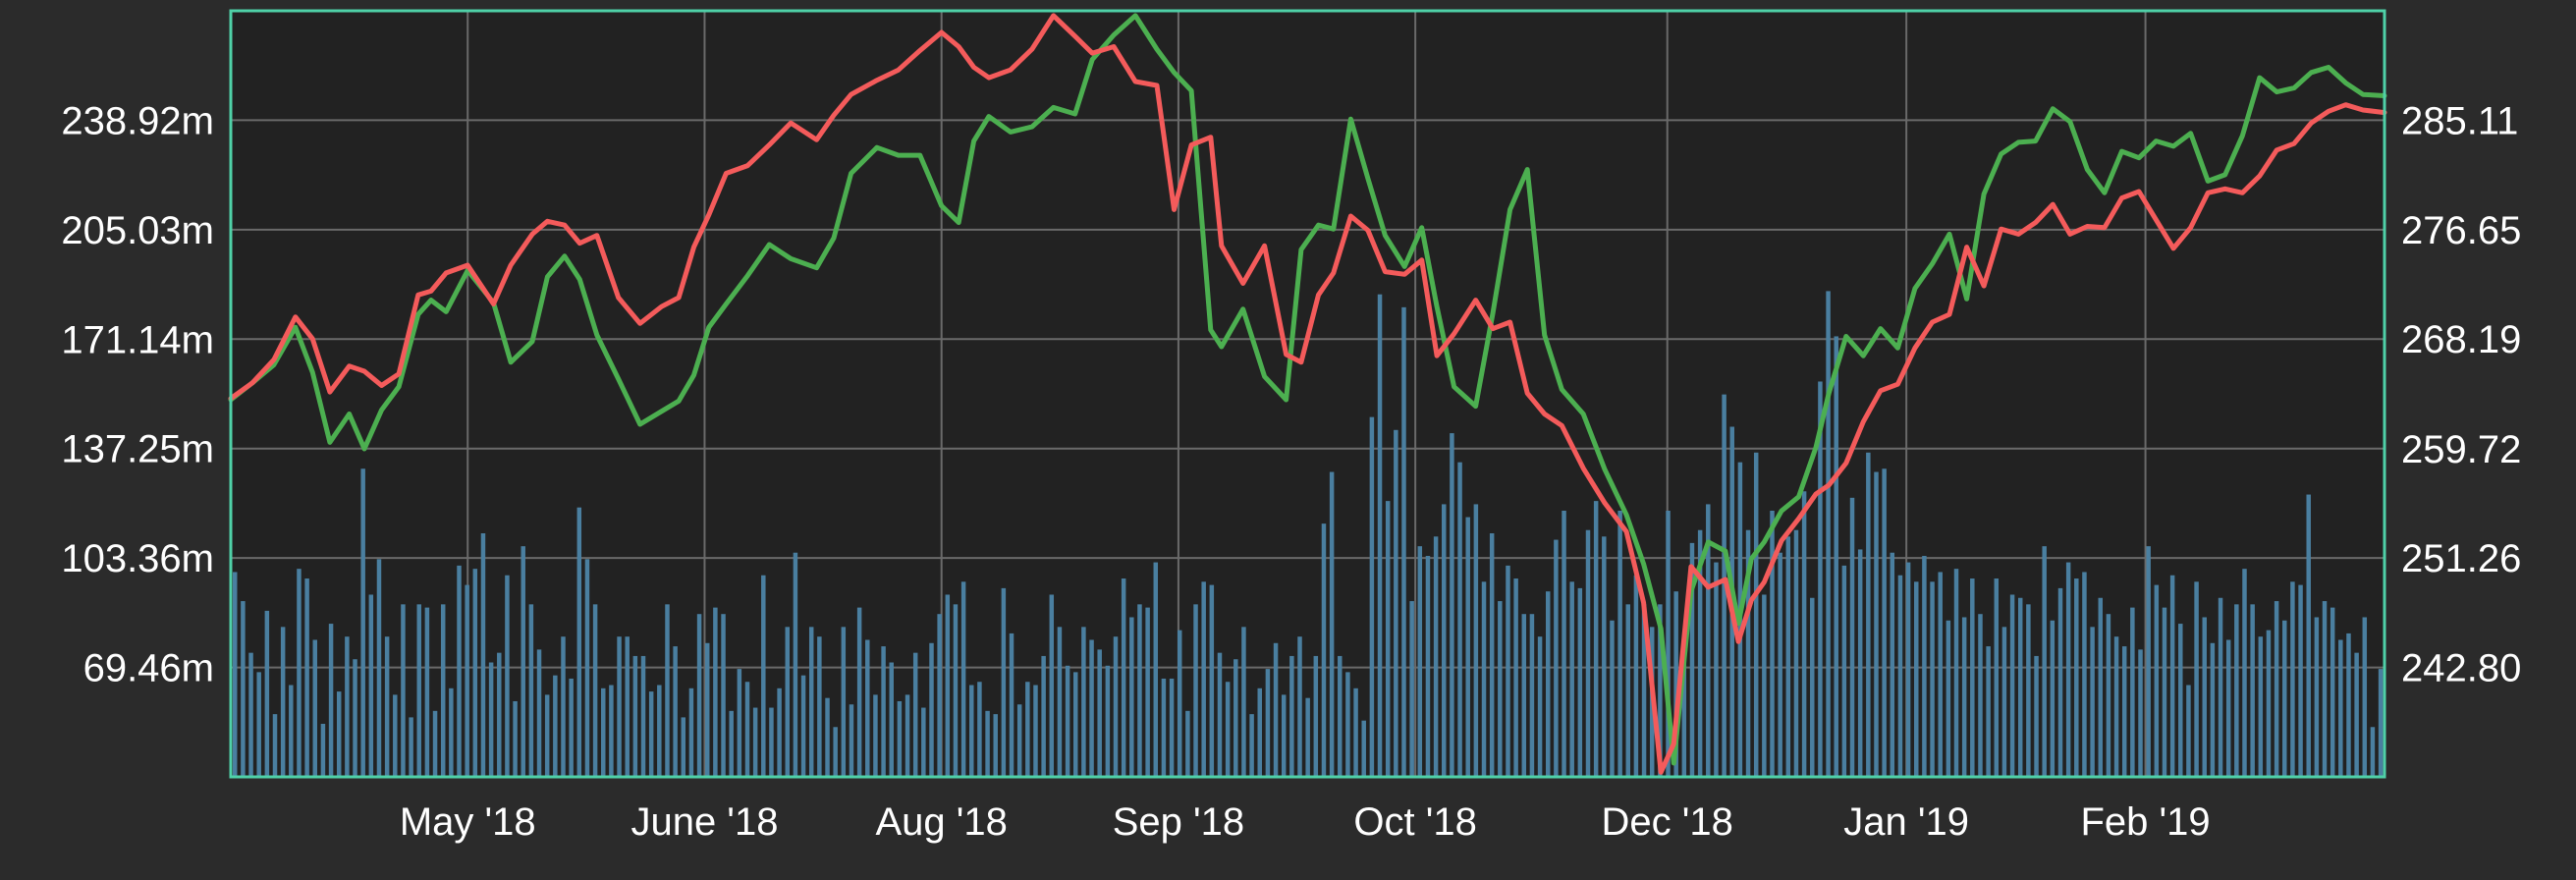 Image resolution: width=2576 pixels, height=880 pixels. Describe the element at coordinates (2145, 822) in the screenshot. I see `x-tick-label: Feb '19` at that location.